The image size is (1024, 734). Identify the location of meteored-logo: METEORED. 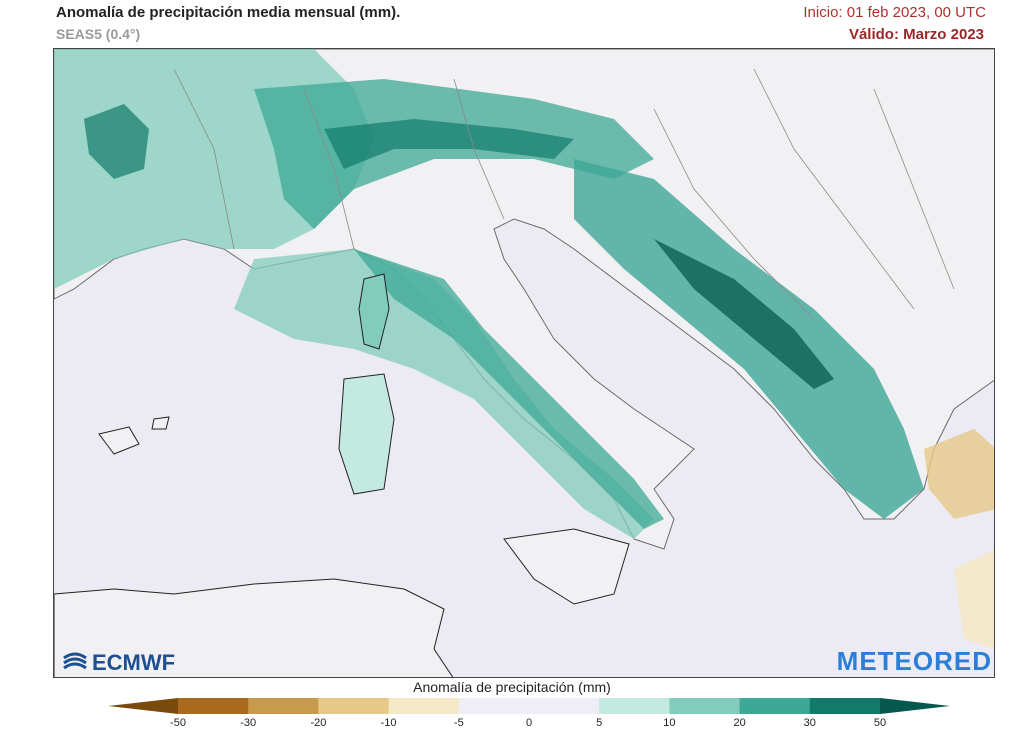
(914, 661).